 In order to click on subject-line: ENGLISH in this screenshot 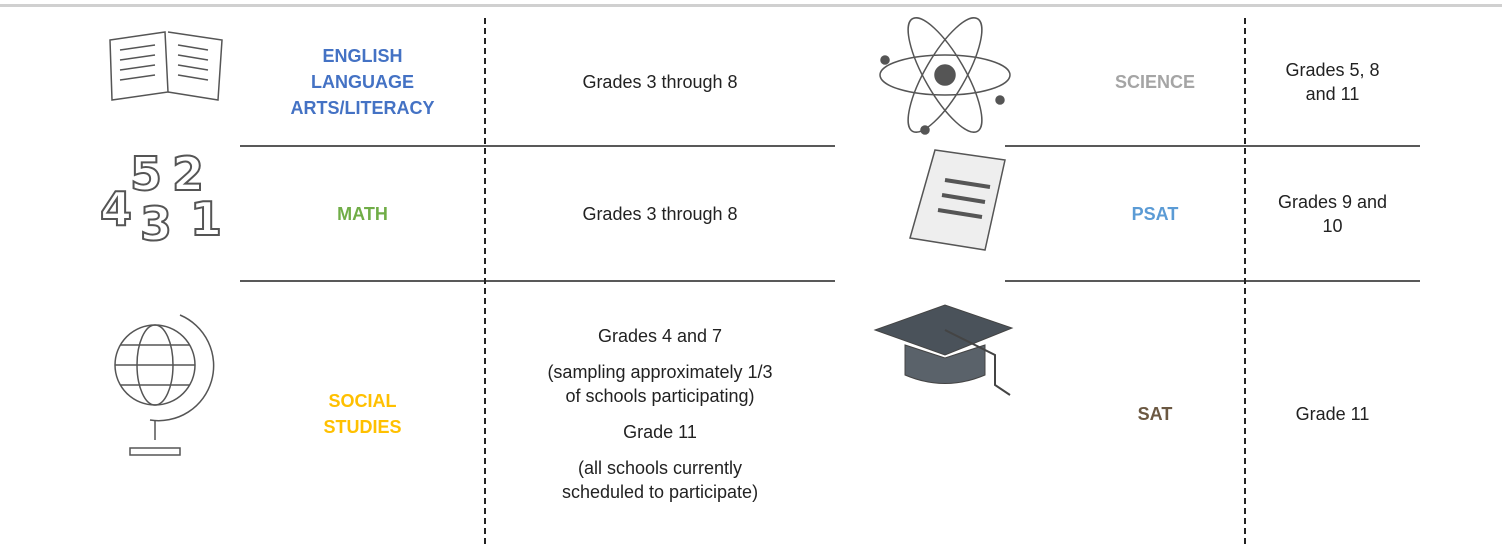, I will do `click(362, 56)`.